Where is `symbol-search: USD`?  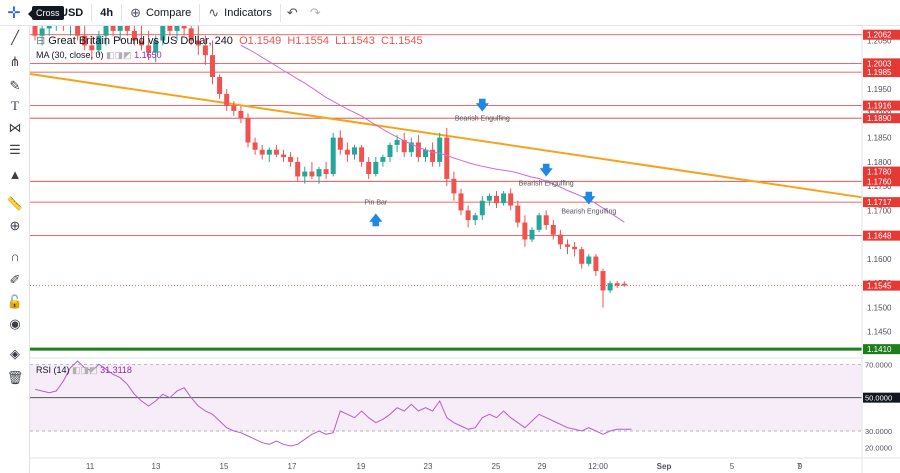 symbol-search: USD is located at coordinates (60, 13).